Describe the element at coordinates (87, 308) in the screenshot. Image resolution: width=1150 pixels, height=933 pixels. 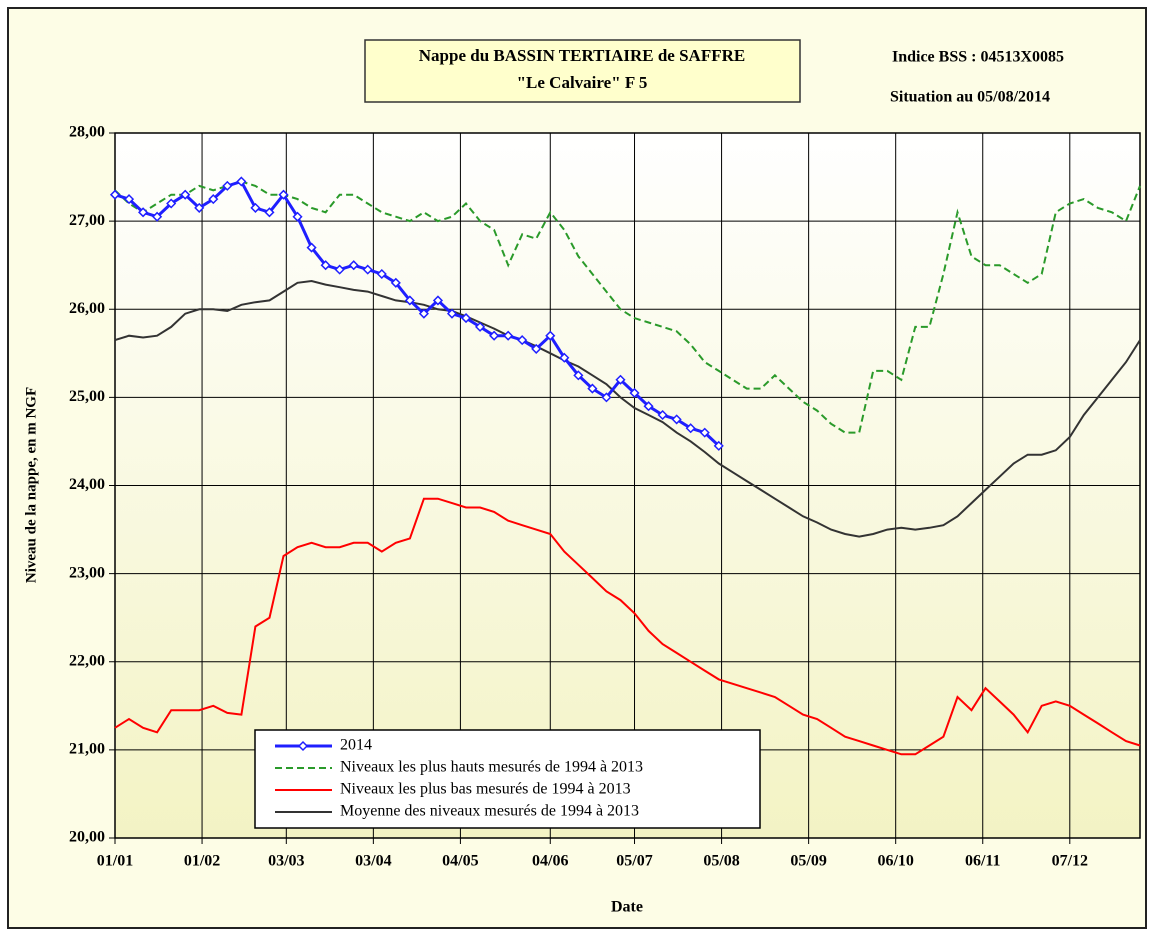
I see `y-tick-label: 26,00` at that location.